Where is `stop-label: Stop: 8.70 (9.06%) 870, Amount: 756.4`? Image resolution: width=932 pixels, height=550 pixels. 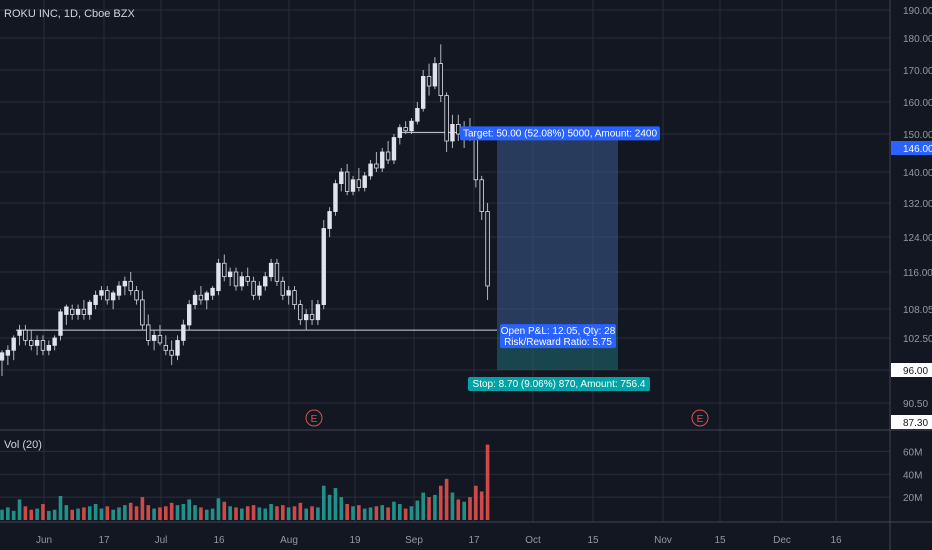
stop-label: Stop: 8.70 (9.06%) 870, Amount: 756.4 is located at coordinates (559, 384).